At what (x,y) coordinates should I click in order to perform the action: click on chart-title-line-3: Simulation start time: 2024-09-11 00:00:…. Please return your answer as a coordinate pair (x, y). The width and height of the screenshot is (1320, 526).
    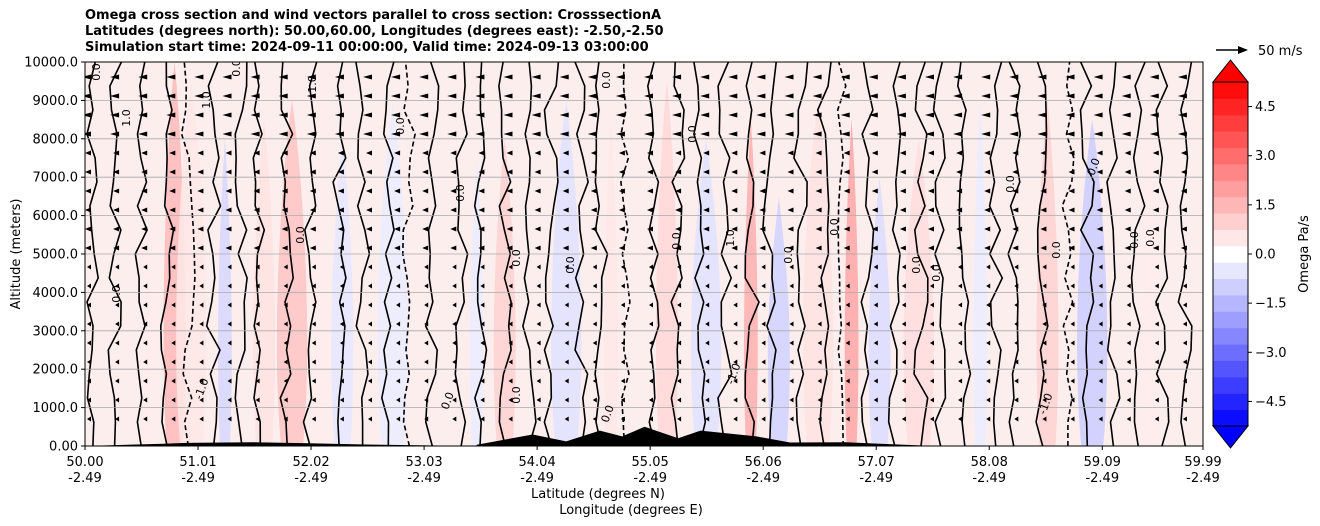
    Looking at the image, I should click on (367, 47).